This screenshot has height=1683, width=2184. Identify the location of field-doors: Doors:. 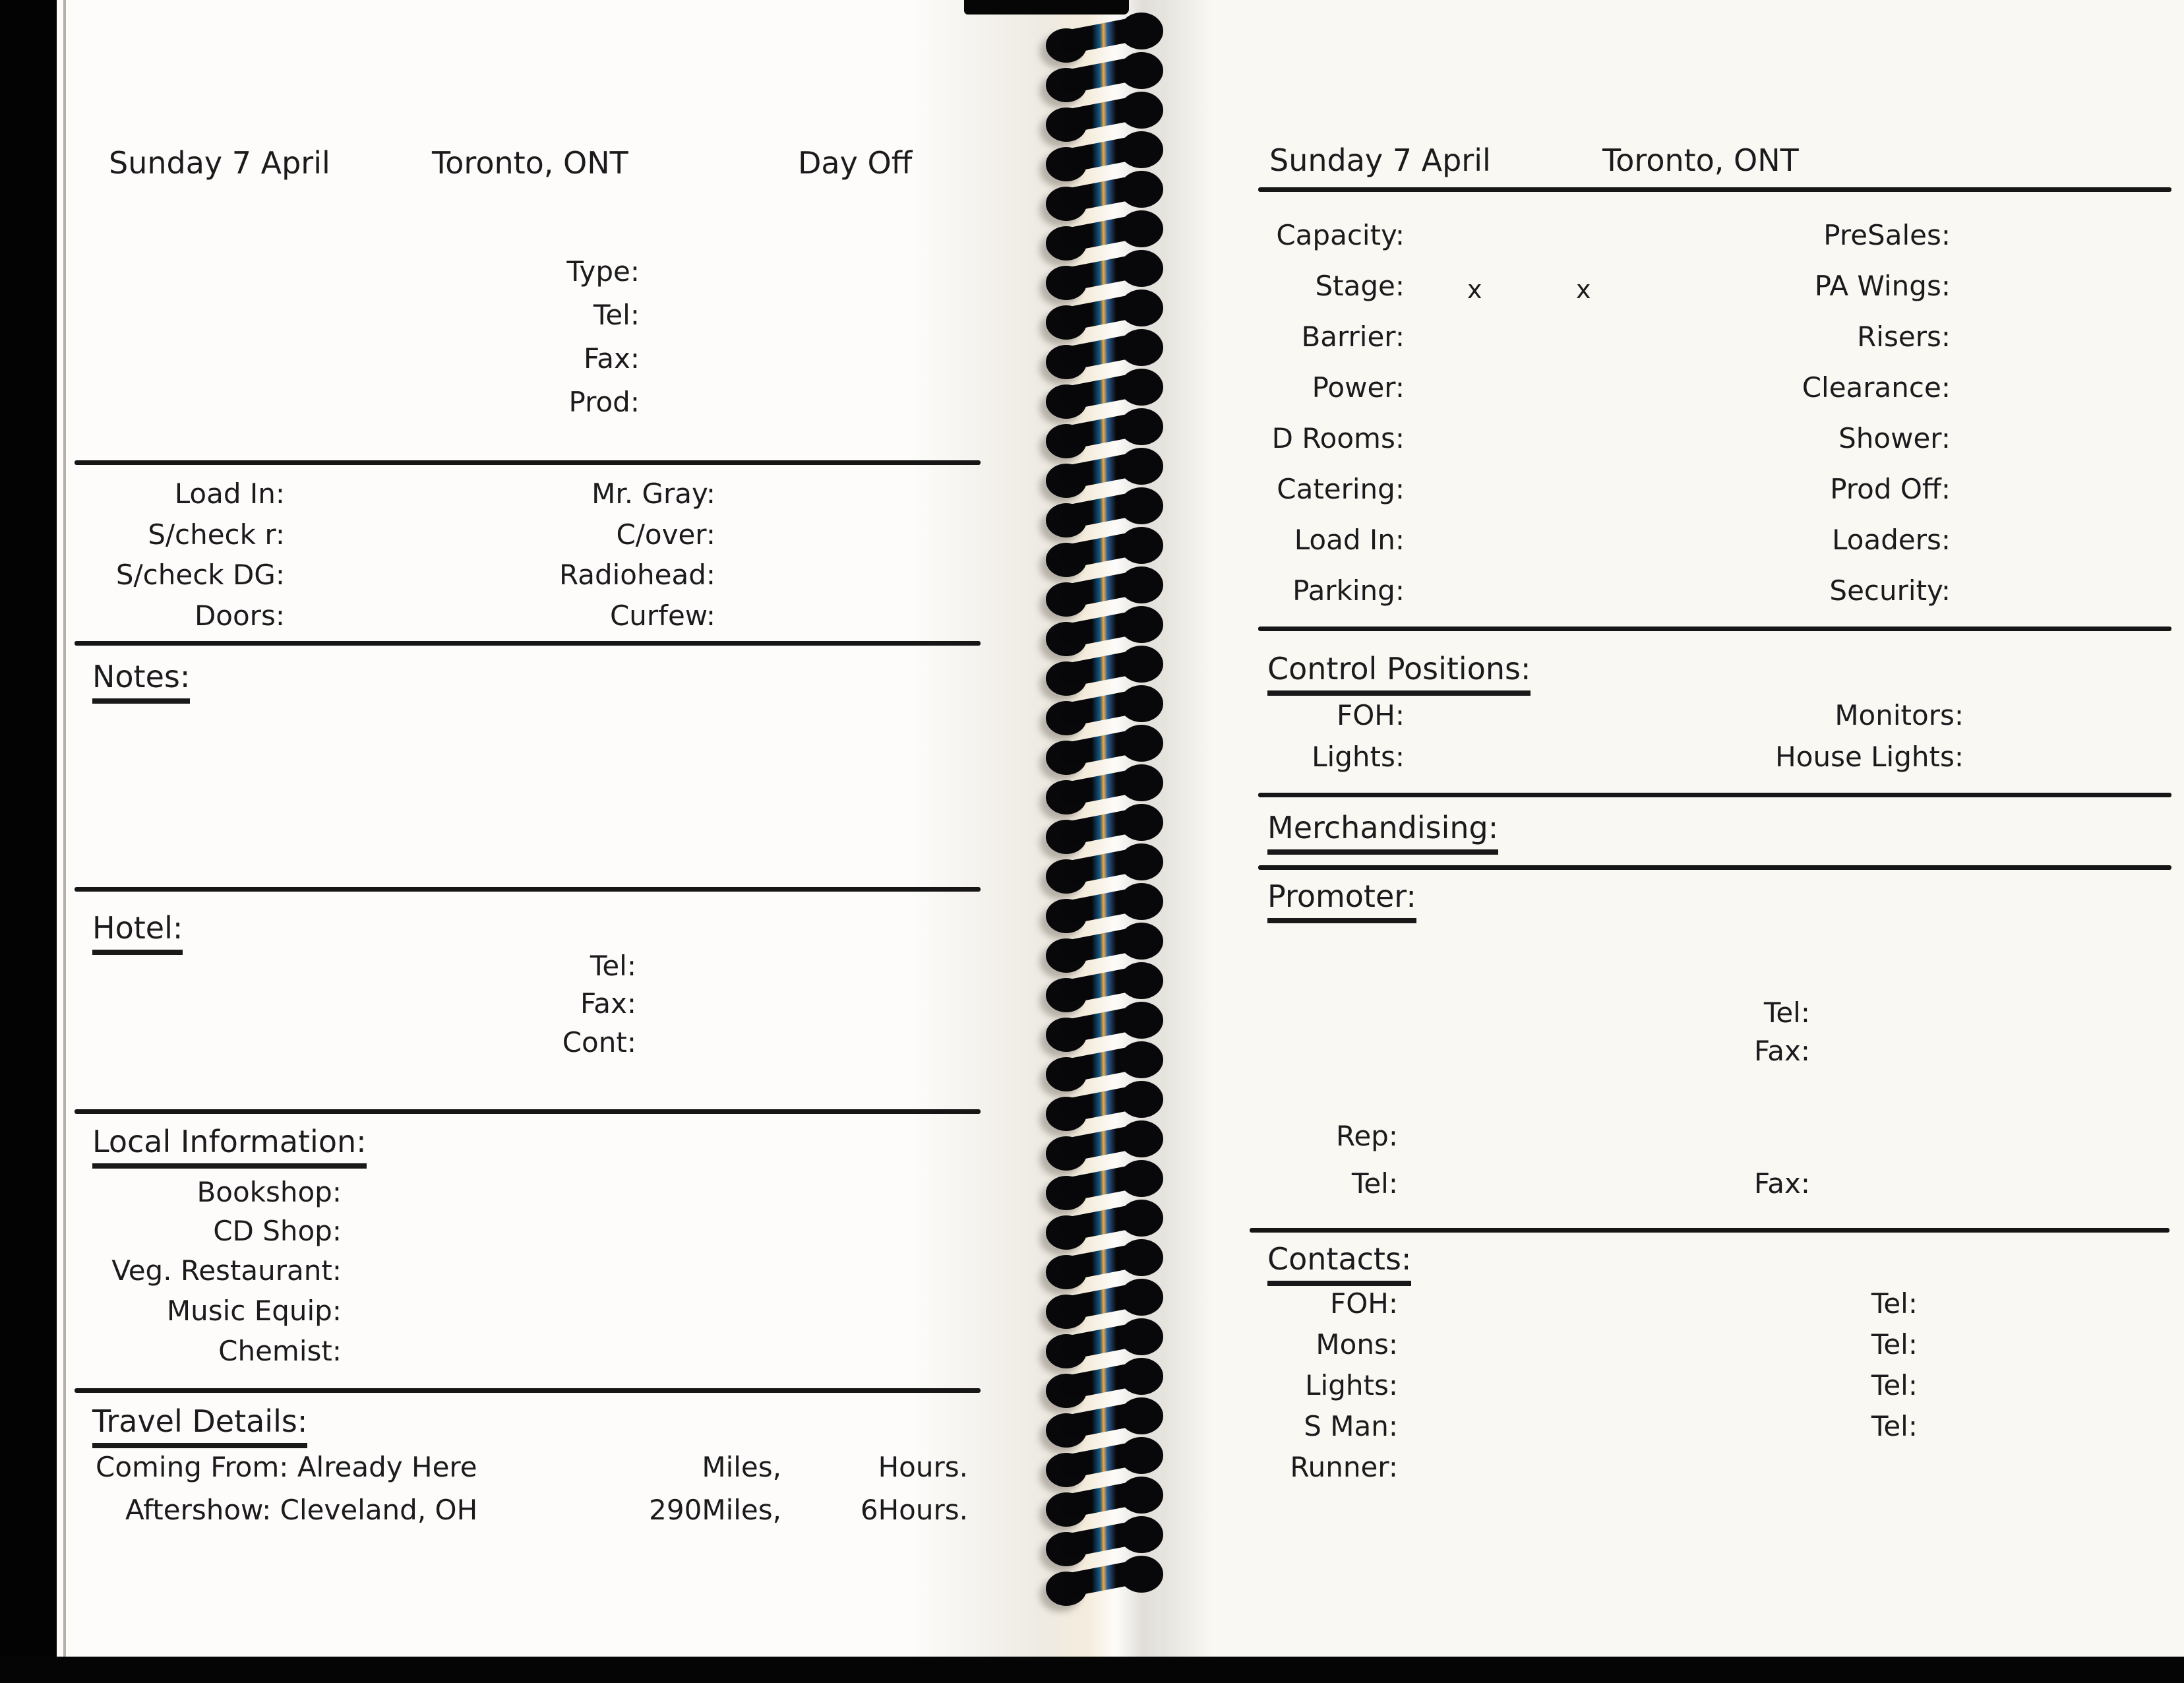
(239, 615).